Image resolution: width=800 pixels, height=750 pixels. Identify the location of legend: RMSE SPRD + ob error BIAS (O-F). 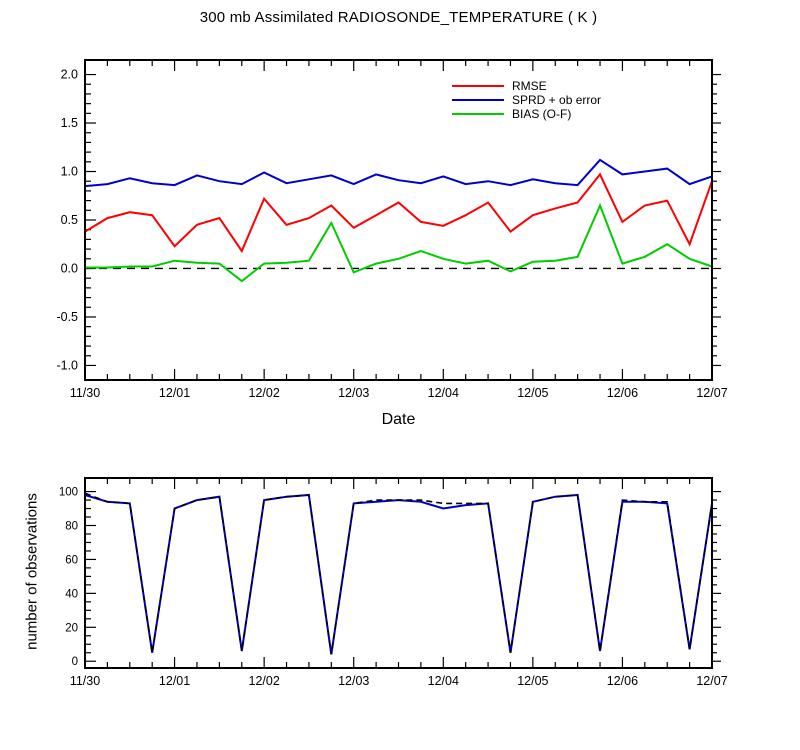
(526, 100).